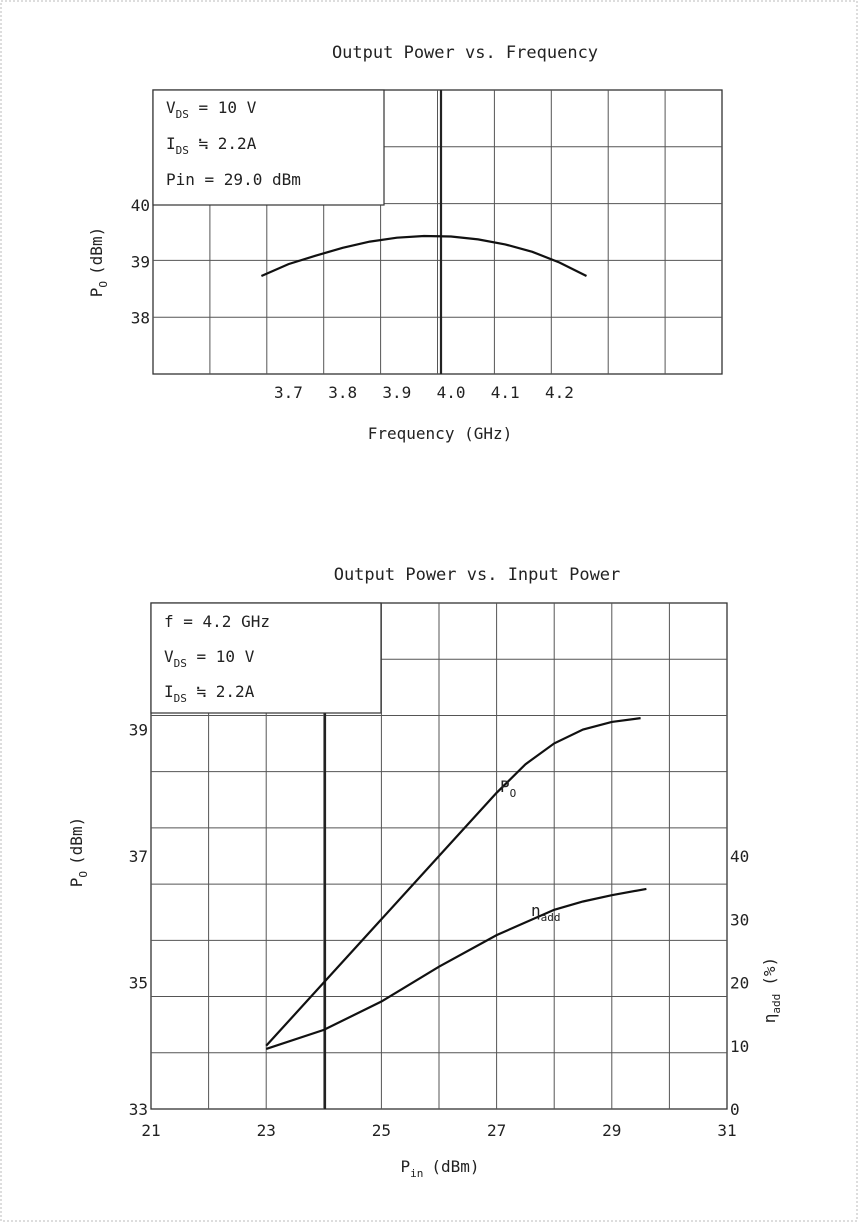  What do you see at coordinates (735, 1109) in the screenshot?
I see `chart2-y2-tick-label: 0` at bounding box center [735, 1109].